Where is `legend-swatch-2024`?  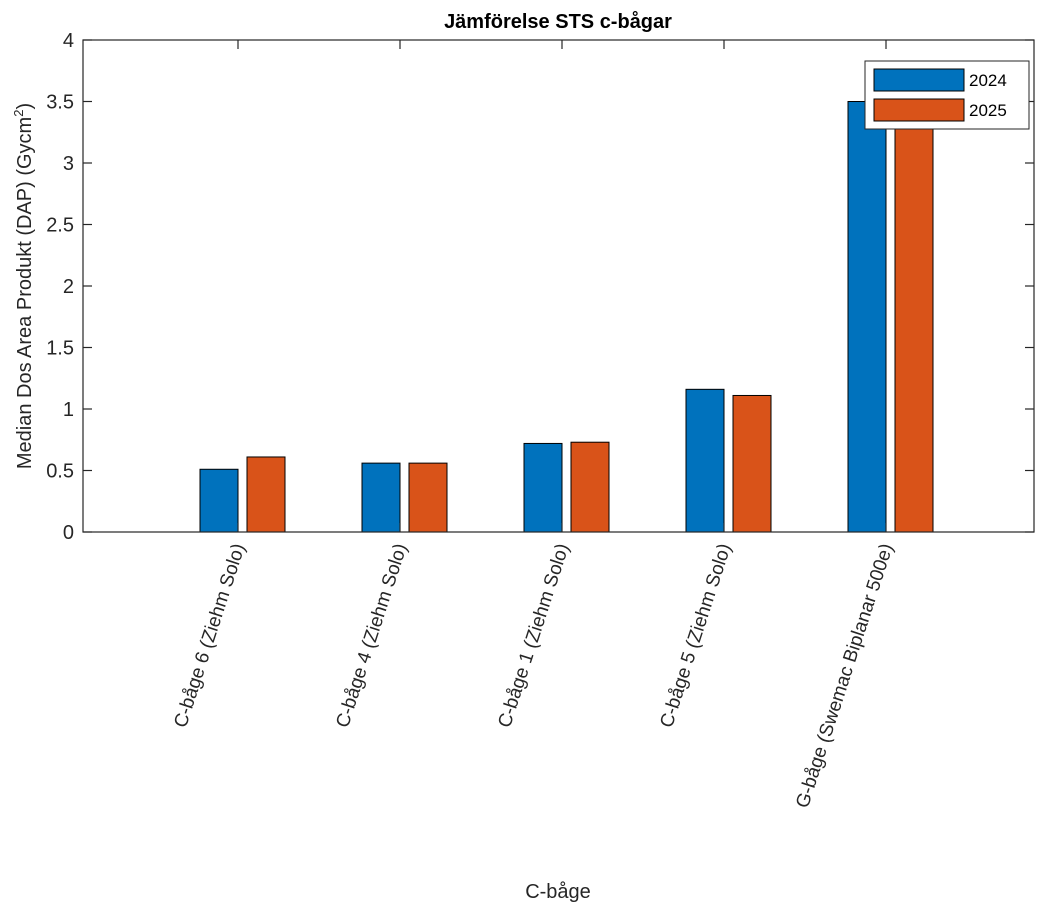 legend-swatch-2024 is located at coordinates (919, 80).